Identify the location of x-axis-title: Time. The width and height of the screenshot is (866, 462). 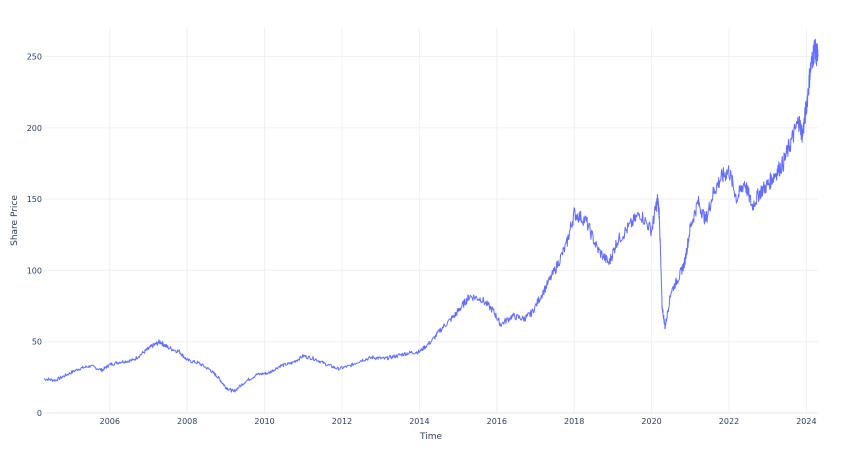
(430, 437).